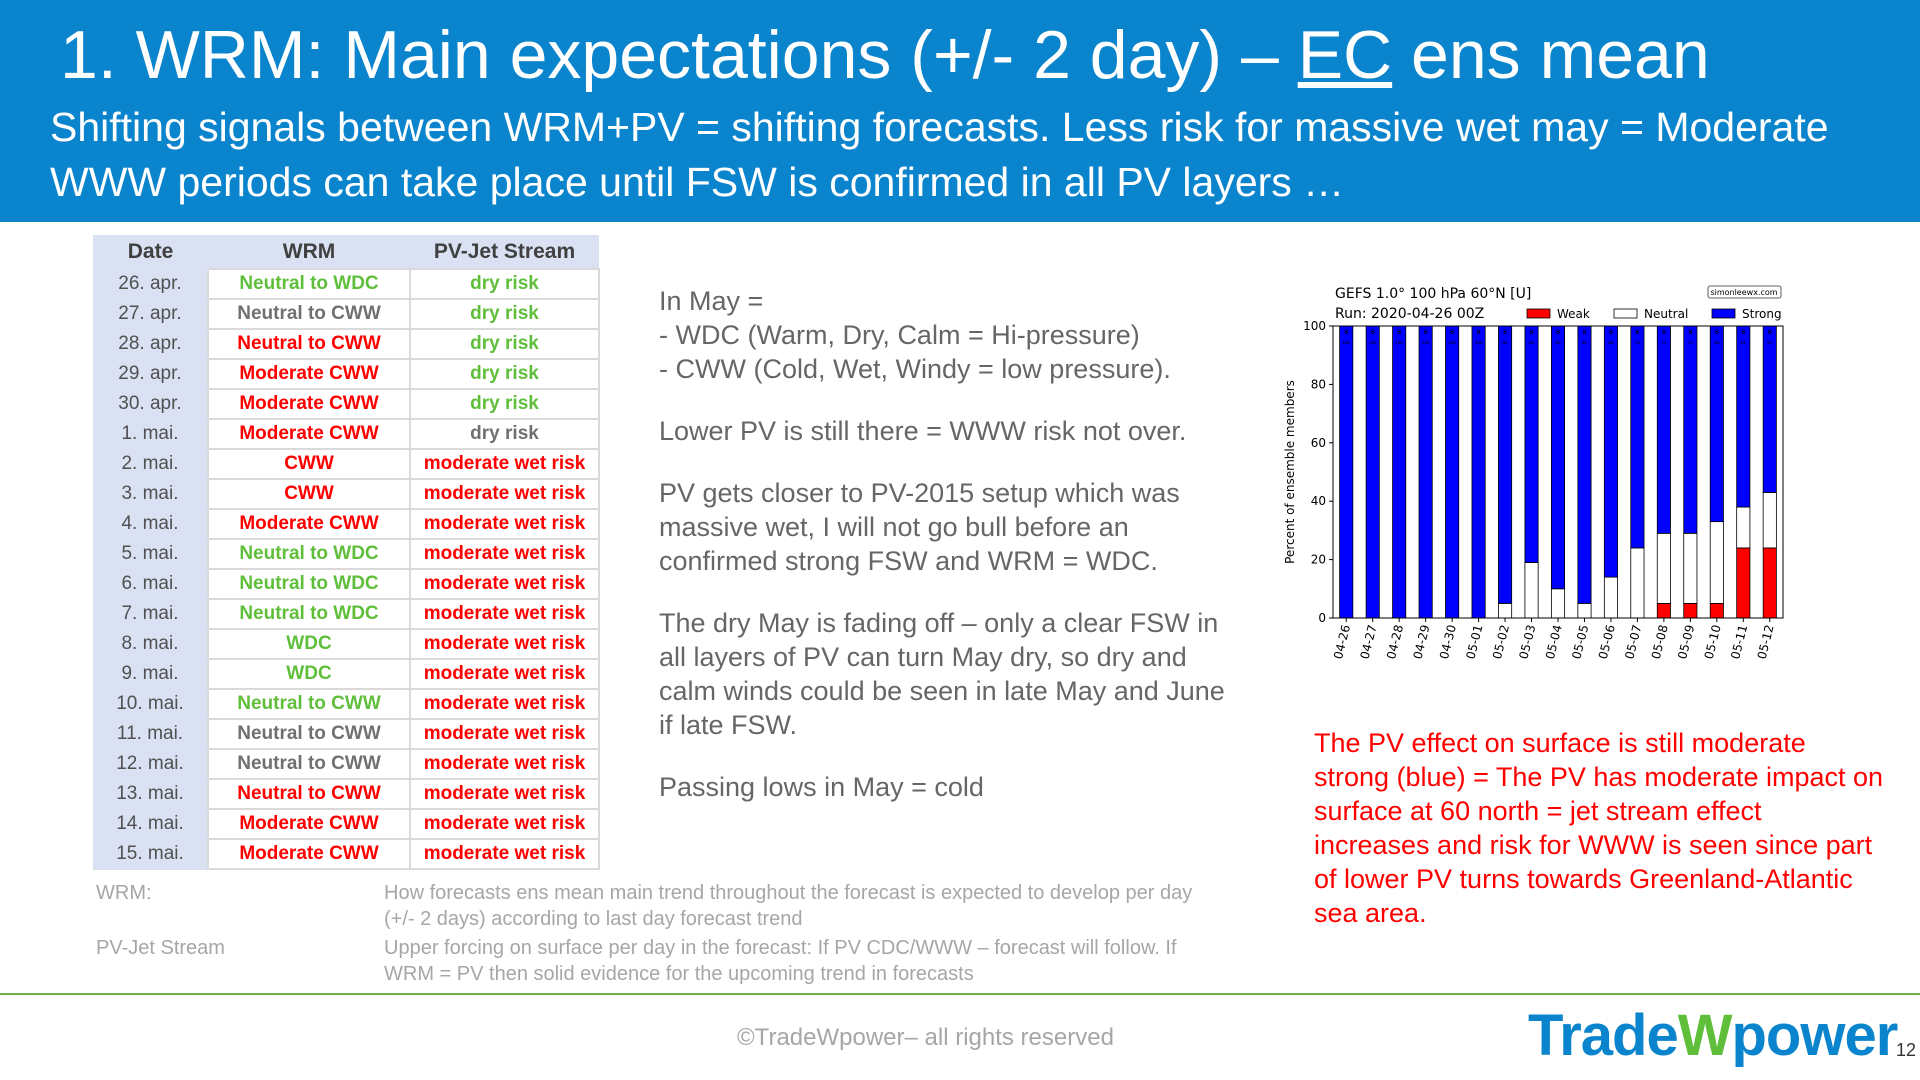 Image resolution: width=1920 pixels, height=1080 pixels. I want to click on y-tick-label: 60, so click(1318, 443).